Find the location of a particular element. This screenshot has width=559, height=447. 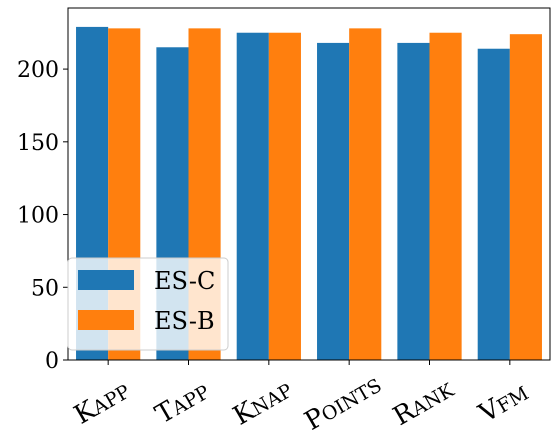

y-tick-label: 200 is located at coordinates (38, 70).